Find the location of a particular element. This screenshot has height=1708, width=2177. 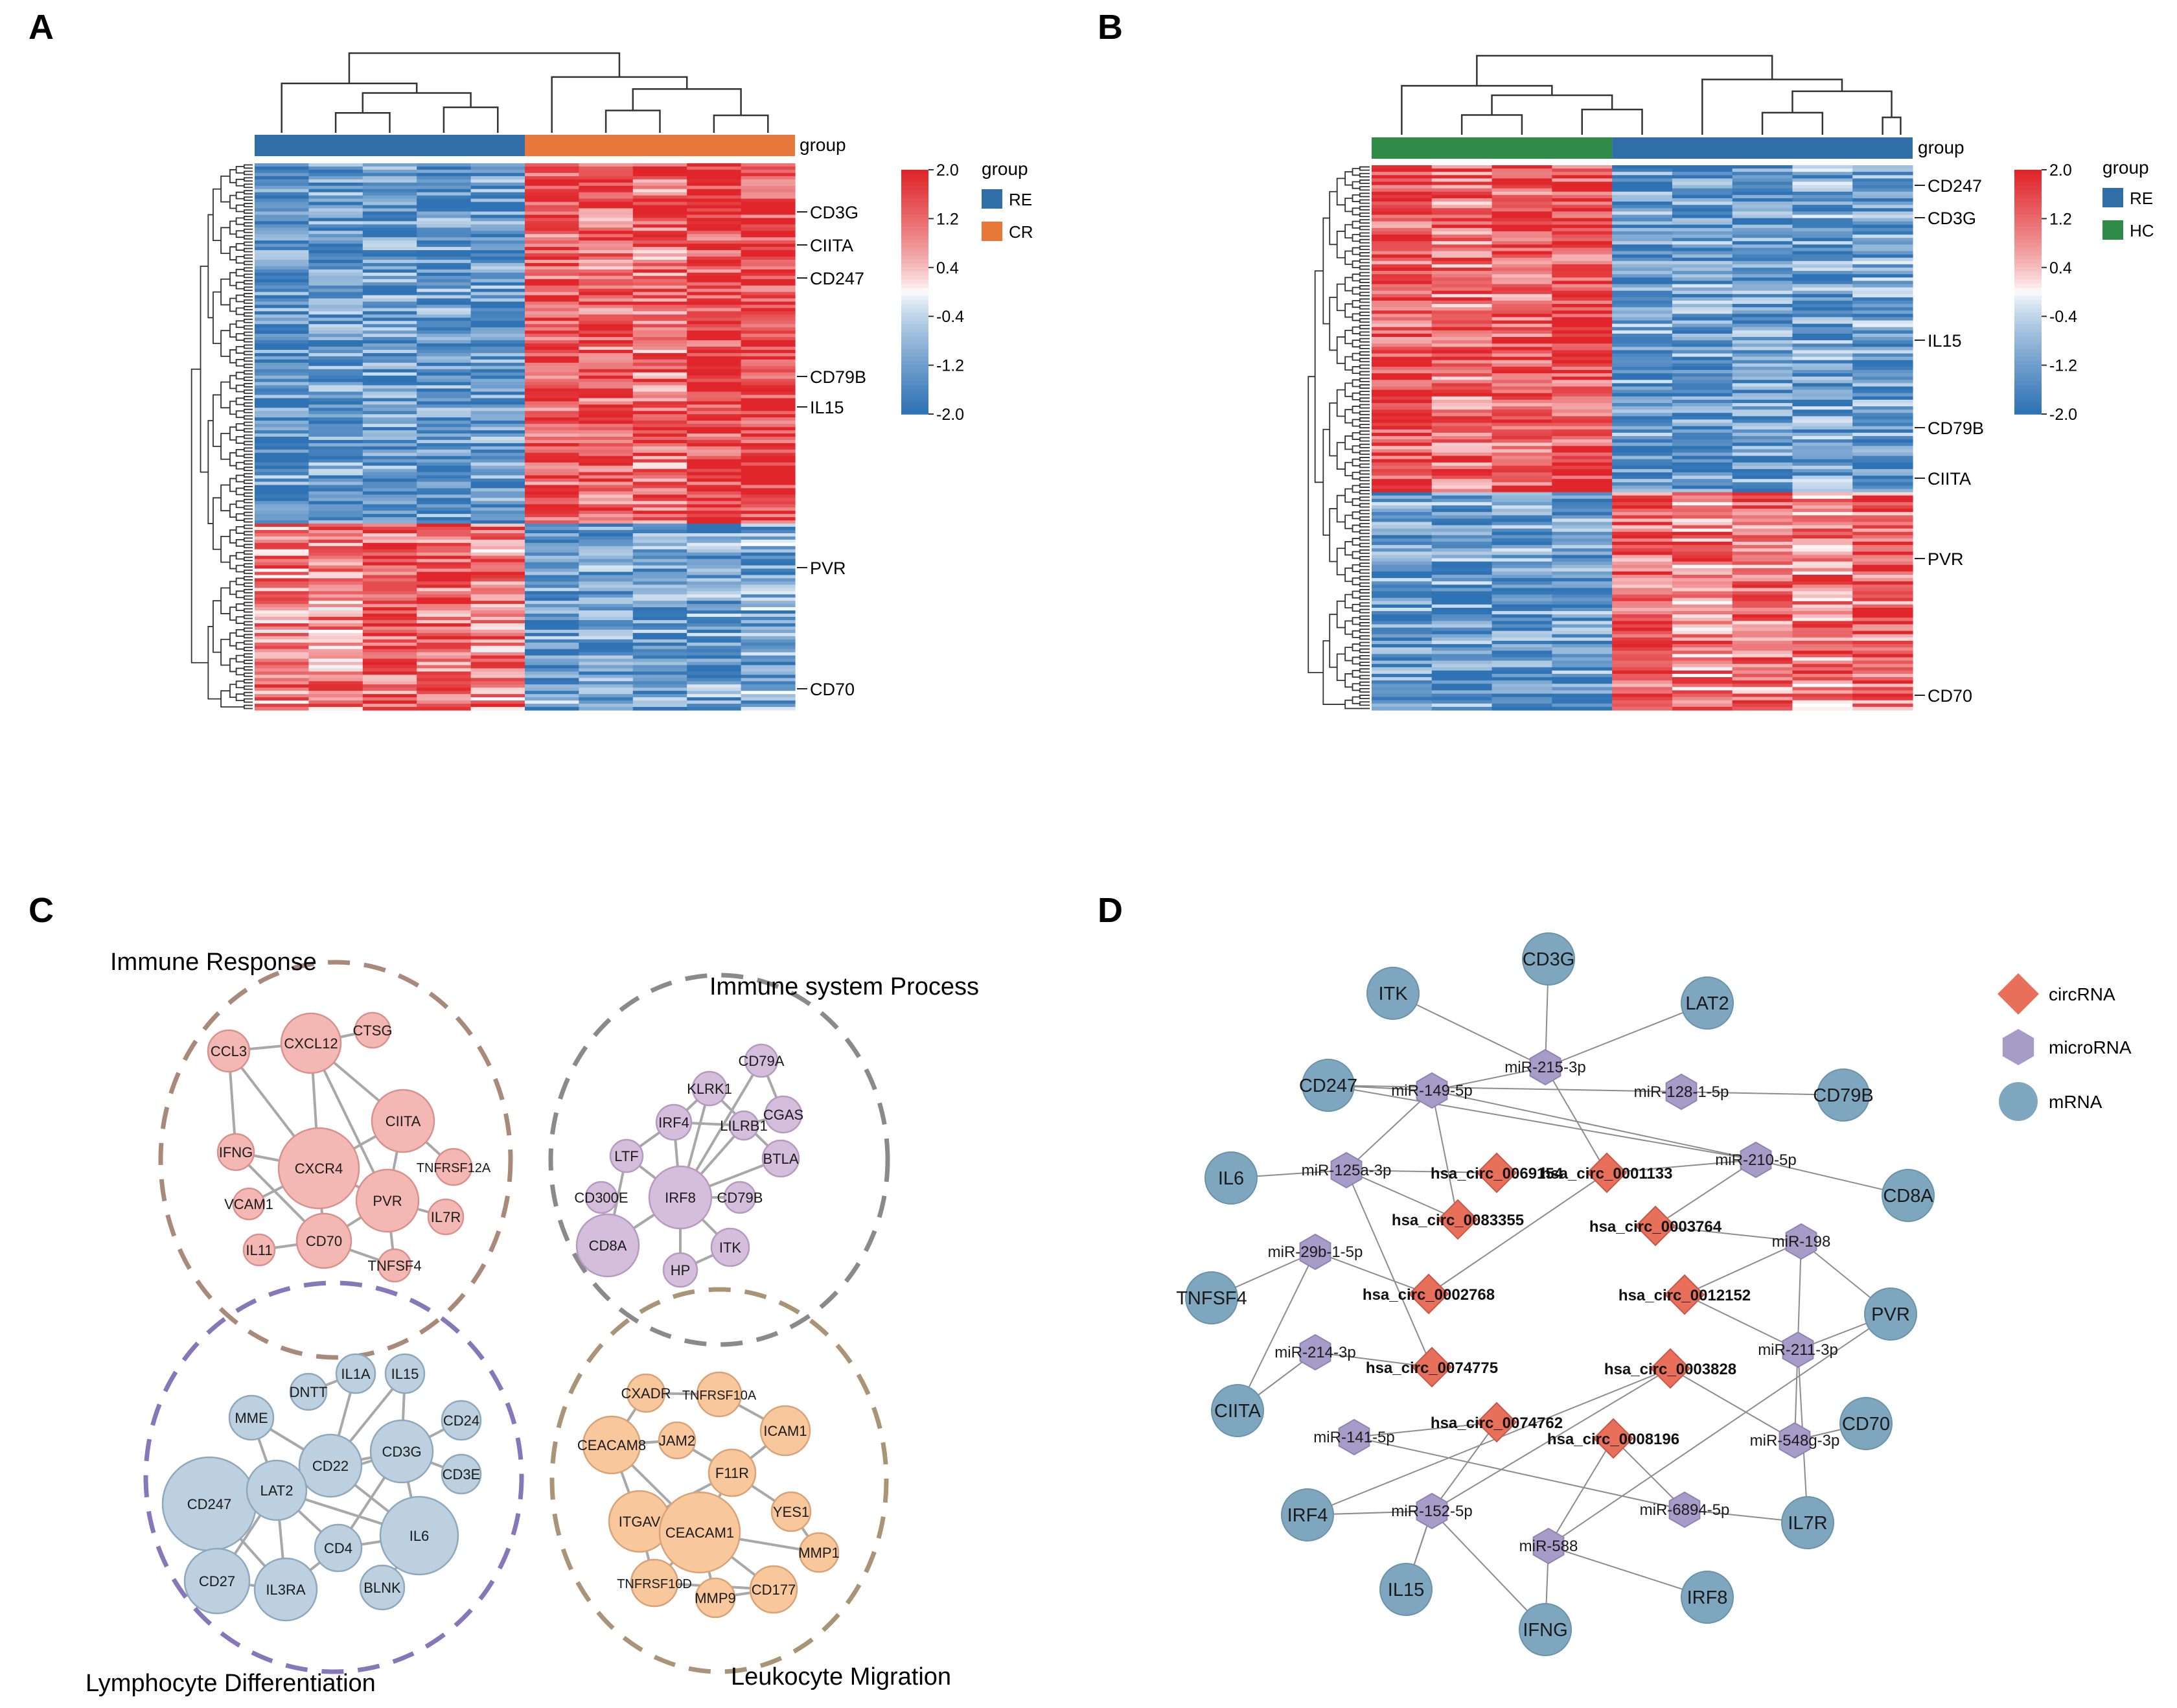

network-edge is located at coordinates (1372, 1273).